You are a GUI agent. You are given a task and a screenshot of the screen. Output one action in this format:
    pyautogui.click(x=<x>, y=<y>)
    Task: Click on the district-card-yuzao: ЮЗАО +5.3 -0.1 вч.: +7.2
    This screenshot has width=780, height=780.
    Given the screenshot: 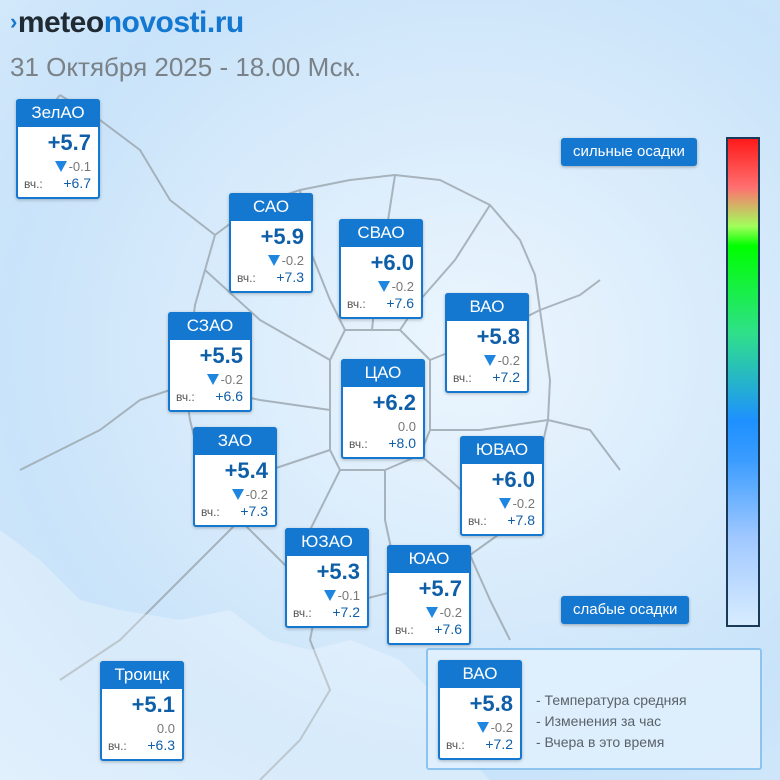 What is the action you would take?
    pyautogui.click(x=327, y=578)
    